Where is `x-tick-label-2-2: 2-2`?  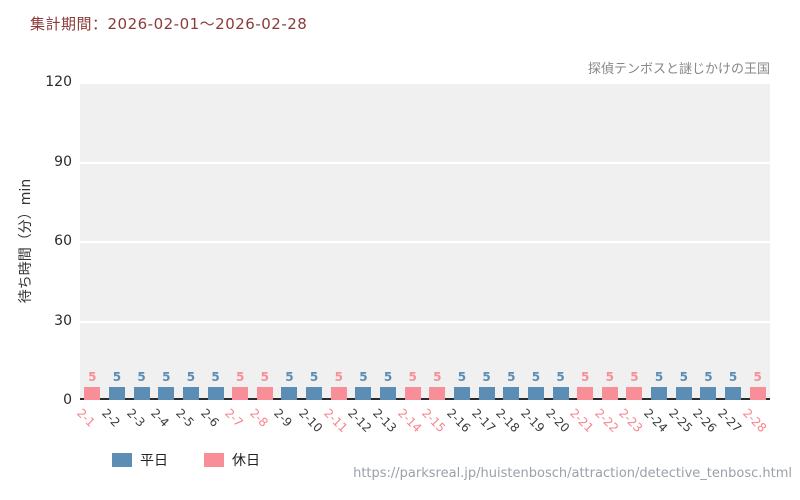
x-tick-label-2-2: 2-2 is located at coordinates (111, 418).